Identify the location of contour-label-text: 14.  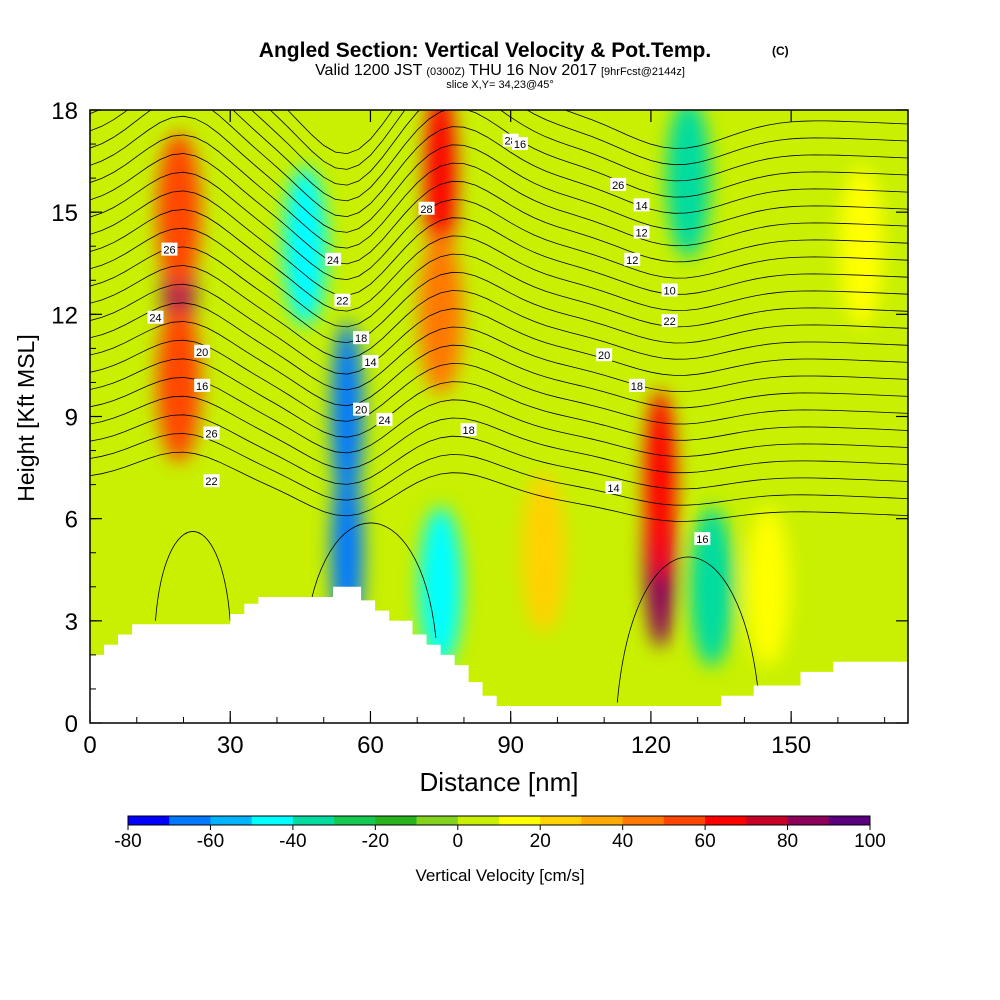
(641, 206).